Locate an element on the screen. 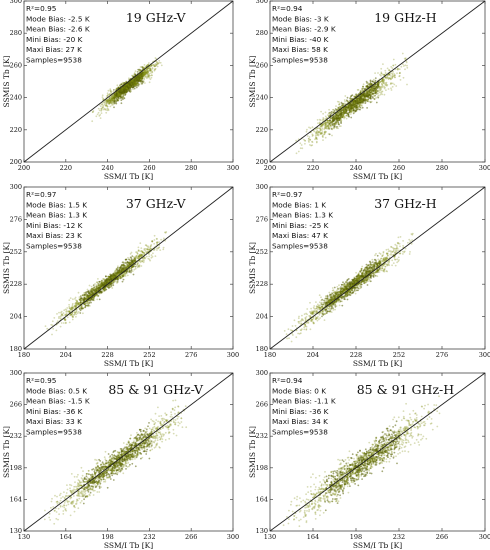 The height and width of the screenshot is (550, 490). y-tick-label: 280 is located at coordinates (16, 33).